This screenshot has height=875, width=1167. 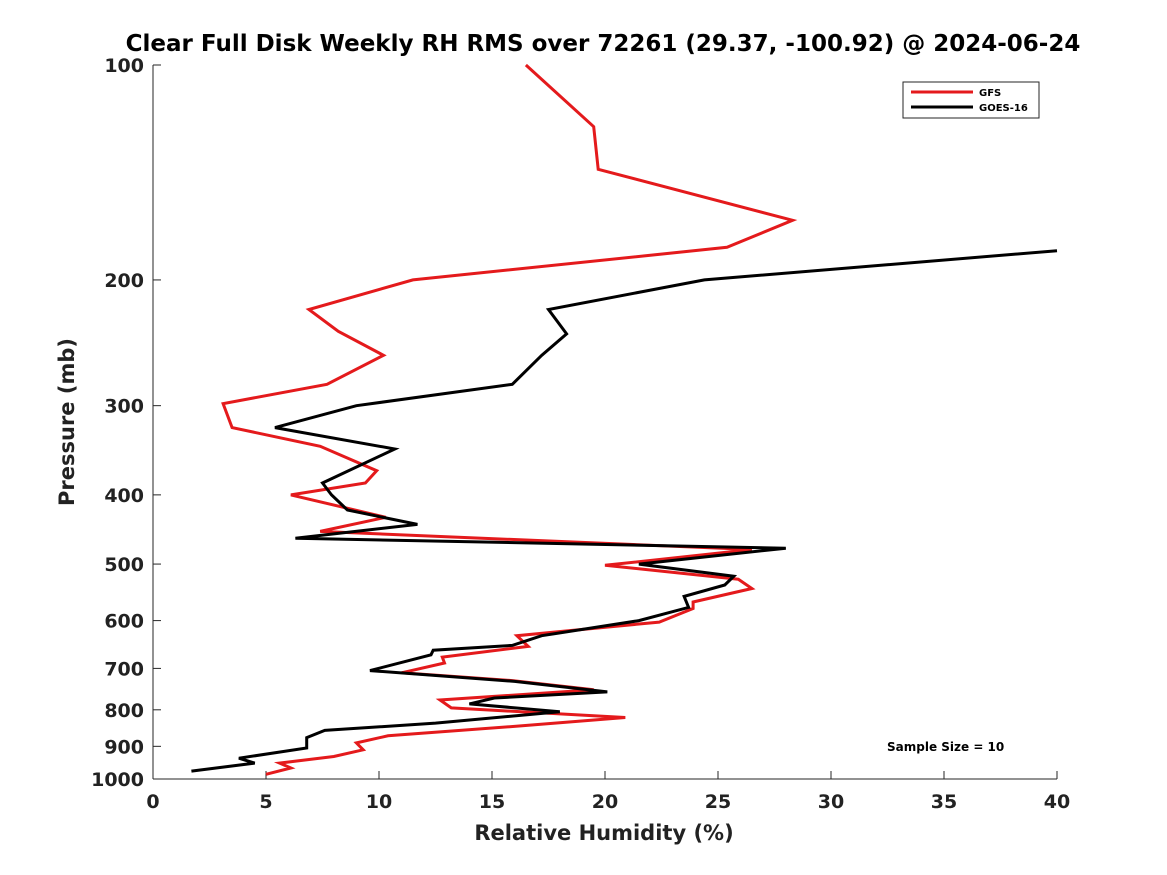 What do you see at coordinates (605, 802) in the screenshot?
I see `x-tick-label: 20` at bounding box center [605, 802].